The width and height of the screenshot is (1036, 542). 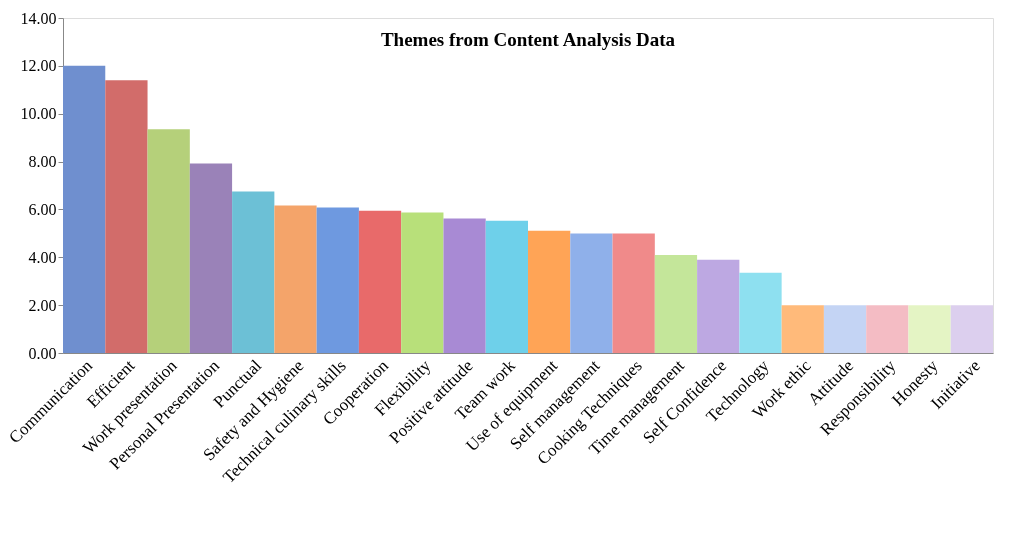 What do you see at coordinates (528, 39) in the screenshot?
I see `text: Themes from Content Analysis Data` at bounding box center [528, 39].